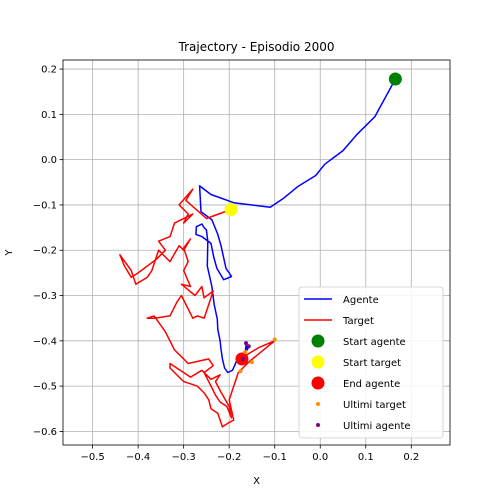 The image size is (500, 500). I want to click on chart-title: Trajectory - Episodio 2000, so click(256, 47).